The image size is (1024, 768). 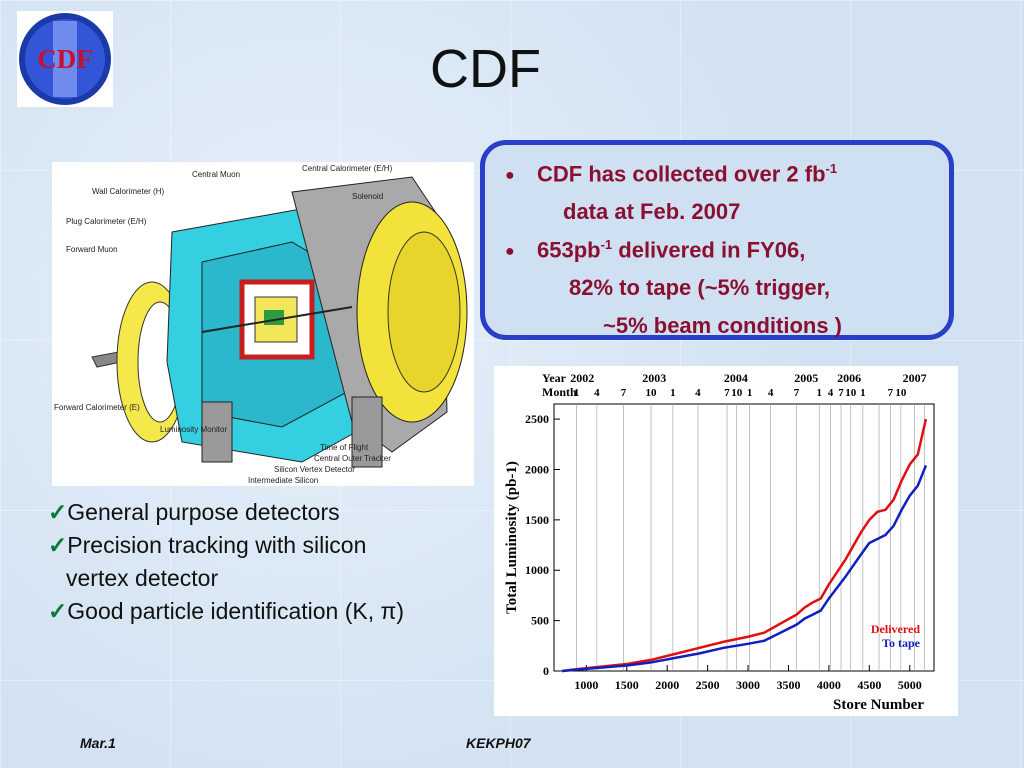 I want to click on year-label: 2005, so click(x=806, y=378).